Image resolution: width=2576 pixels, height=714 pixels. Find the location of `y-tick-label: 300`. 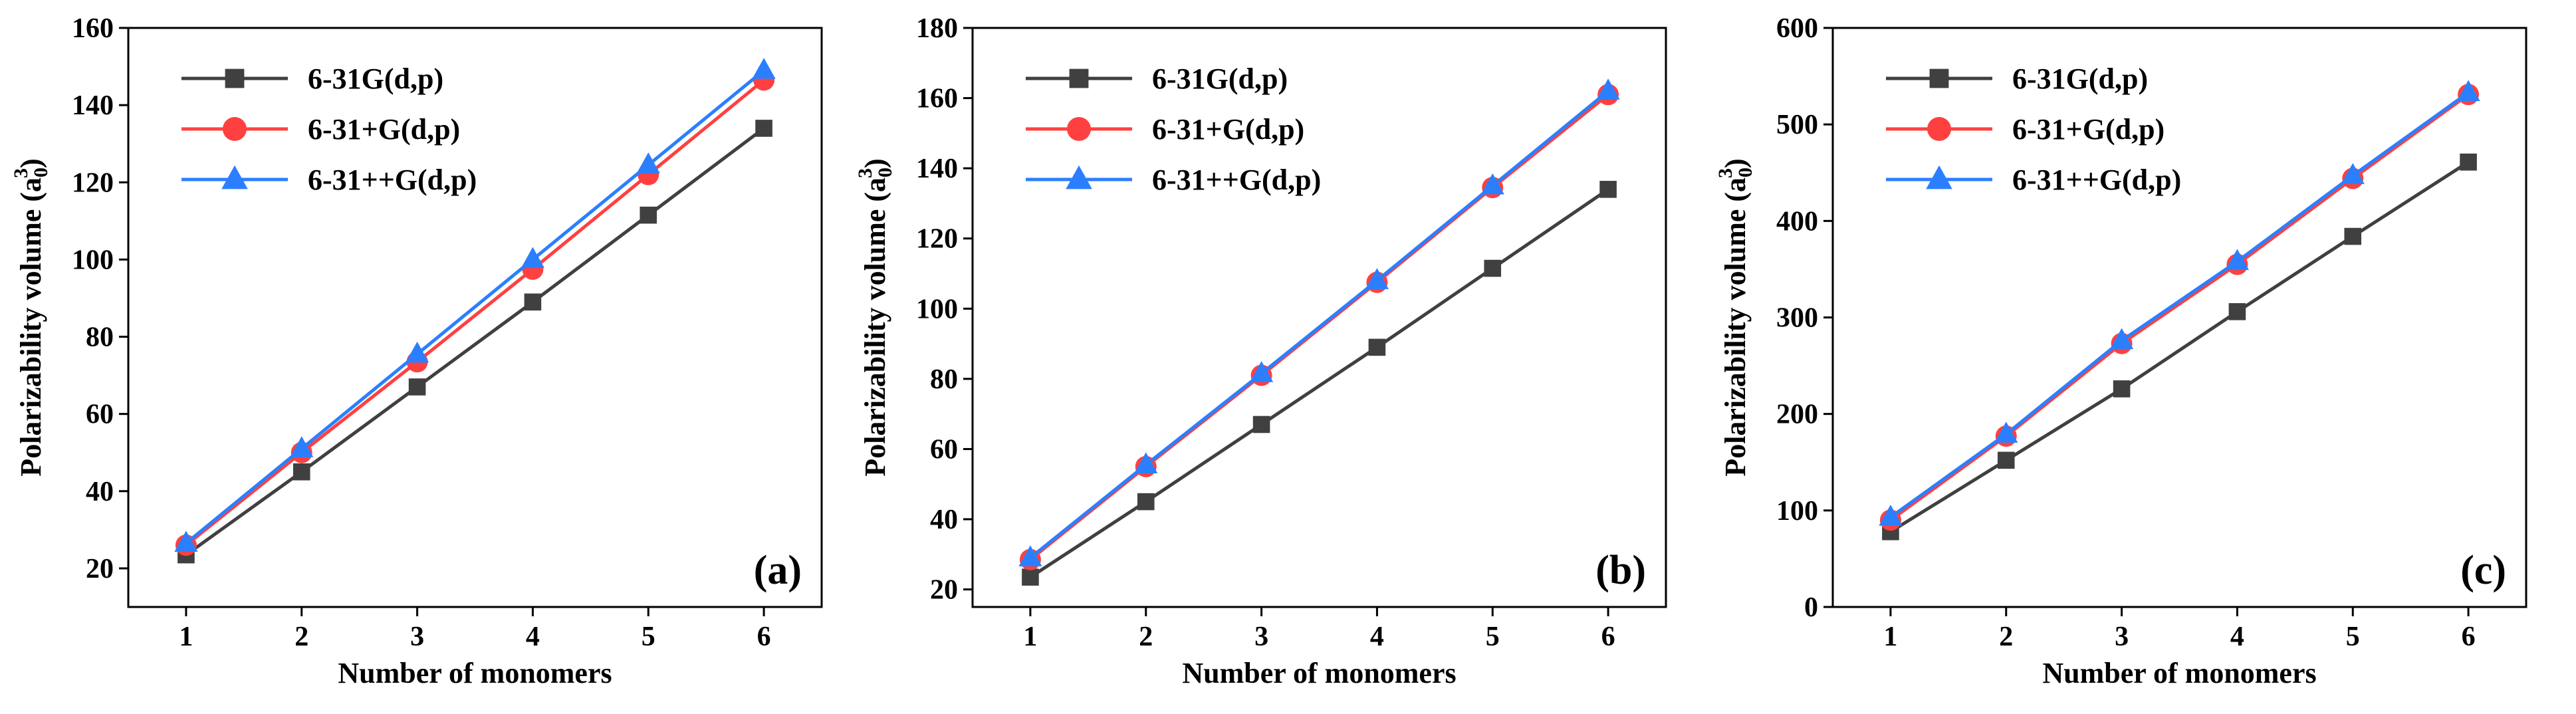

y-tick-label: 300 is located at coordinates (1797, 318).